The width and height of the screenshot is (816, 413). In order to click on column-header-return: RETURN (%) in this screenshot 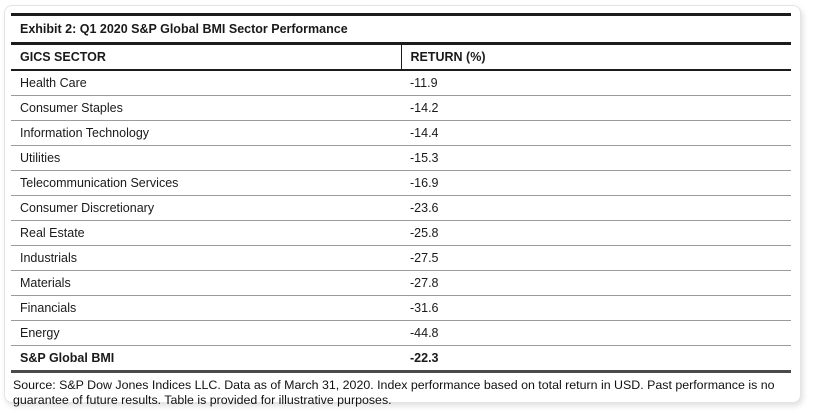, I will do `click(596, 57)`.